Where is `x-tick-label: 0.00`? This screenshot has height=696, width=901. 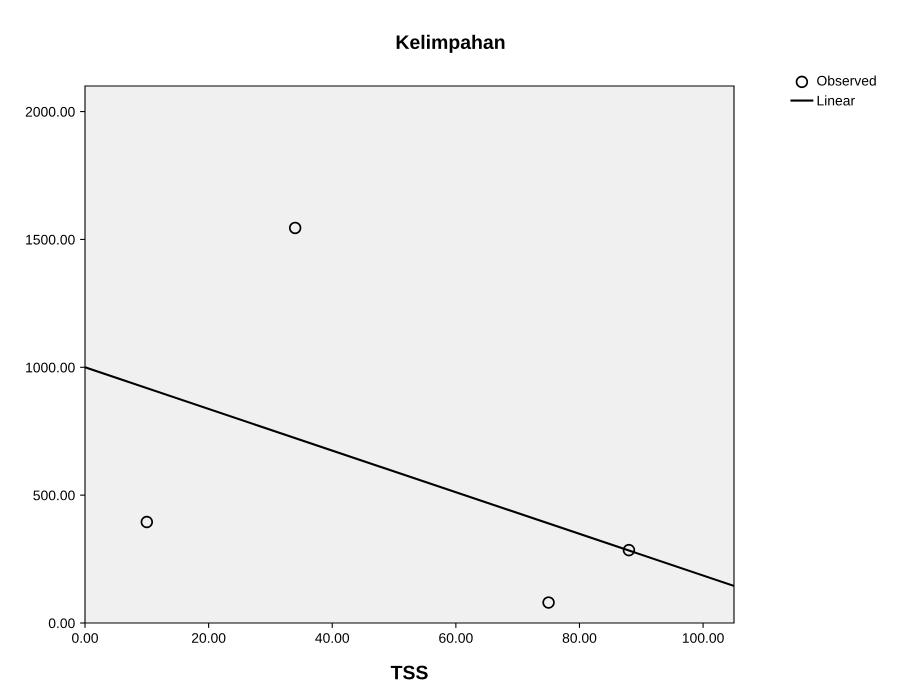
x-tick-label: 0.00 is located at coordinates (85, 638).